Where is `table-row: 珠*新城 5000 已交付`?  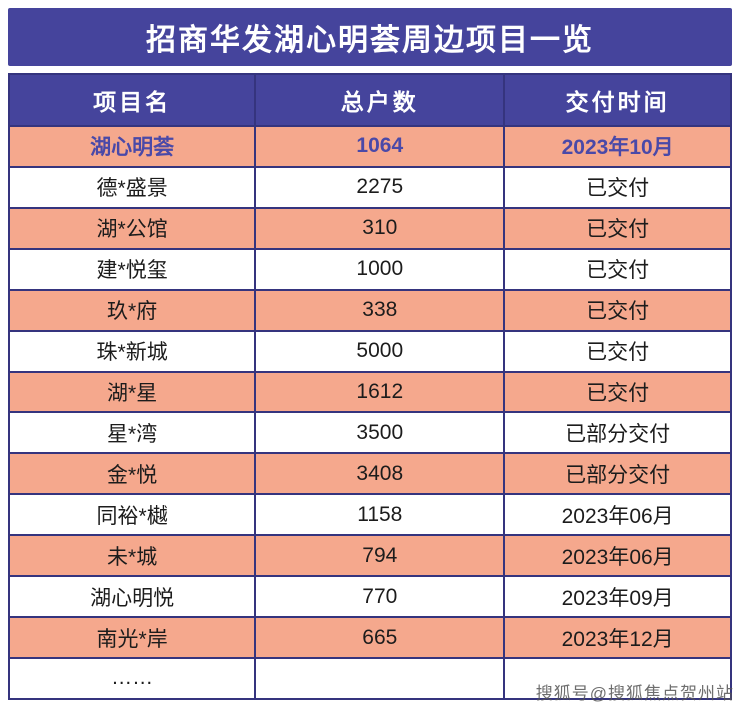
table-row: 珠*新城 5000 已交付 is located at coordinates (370, 350).